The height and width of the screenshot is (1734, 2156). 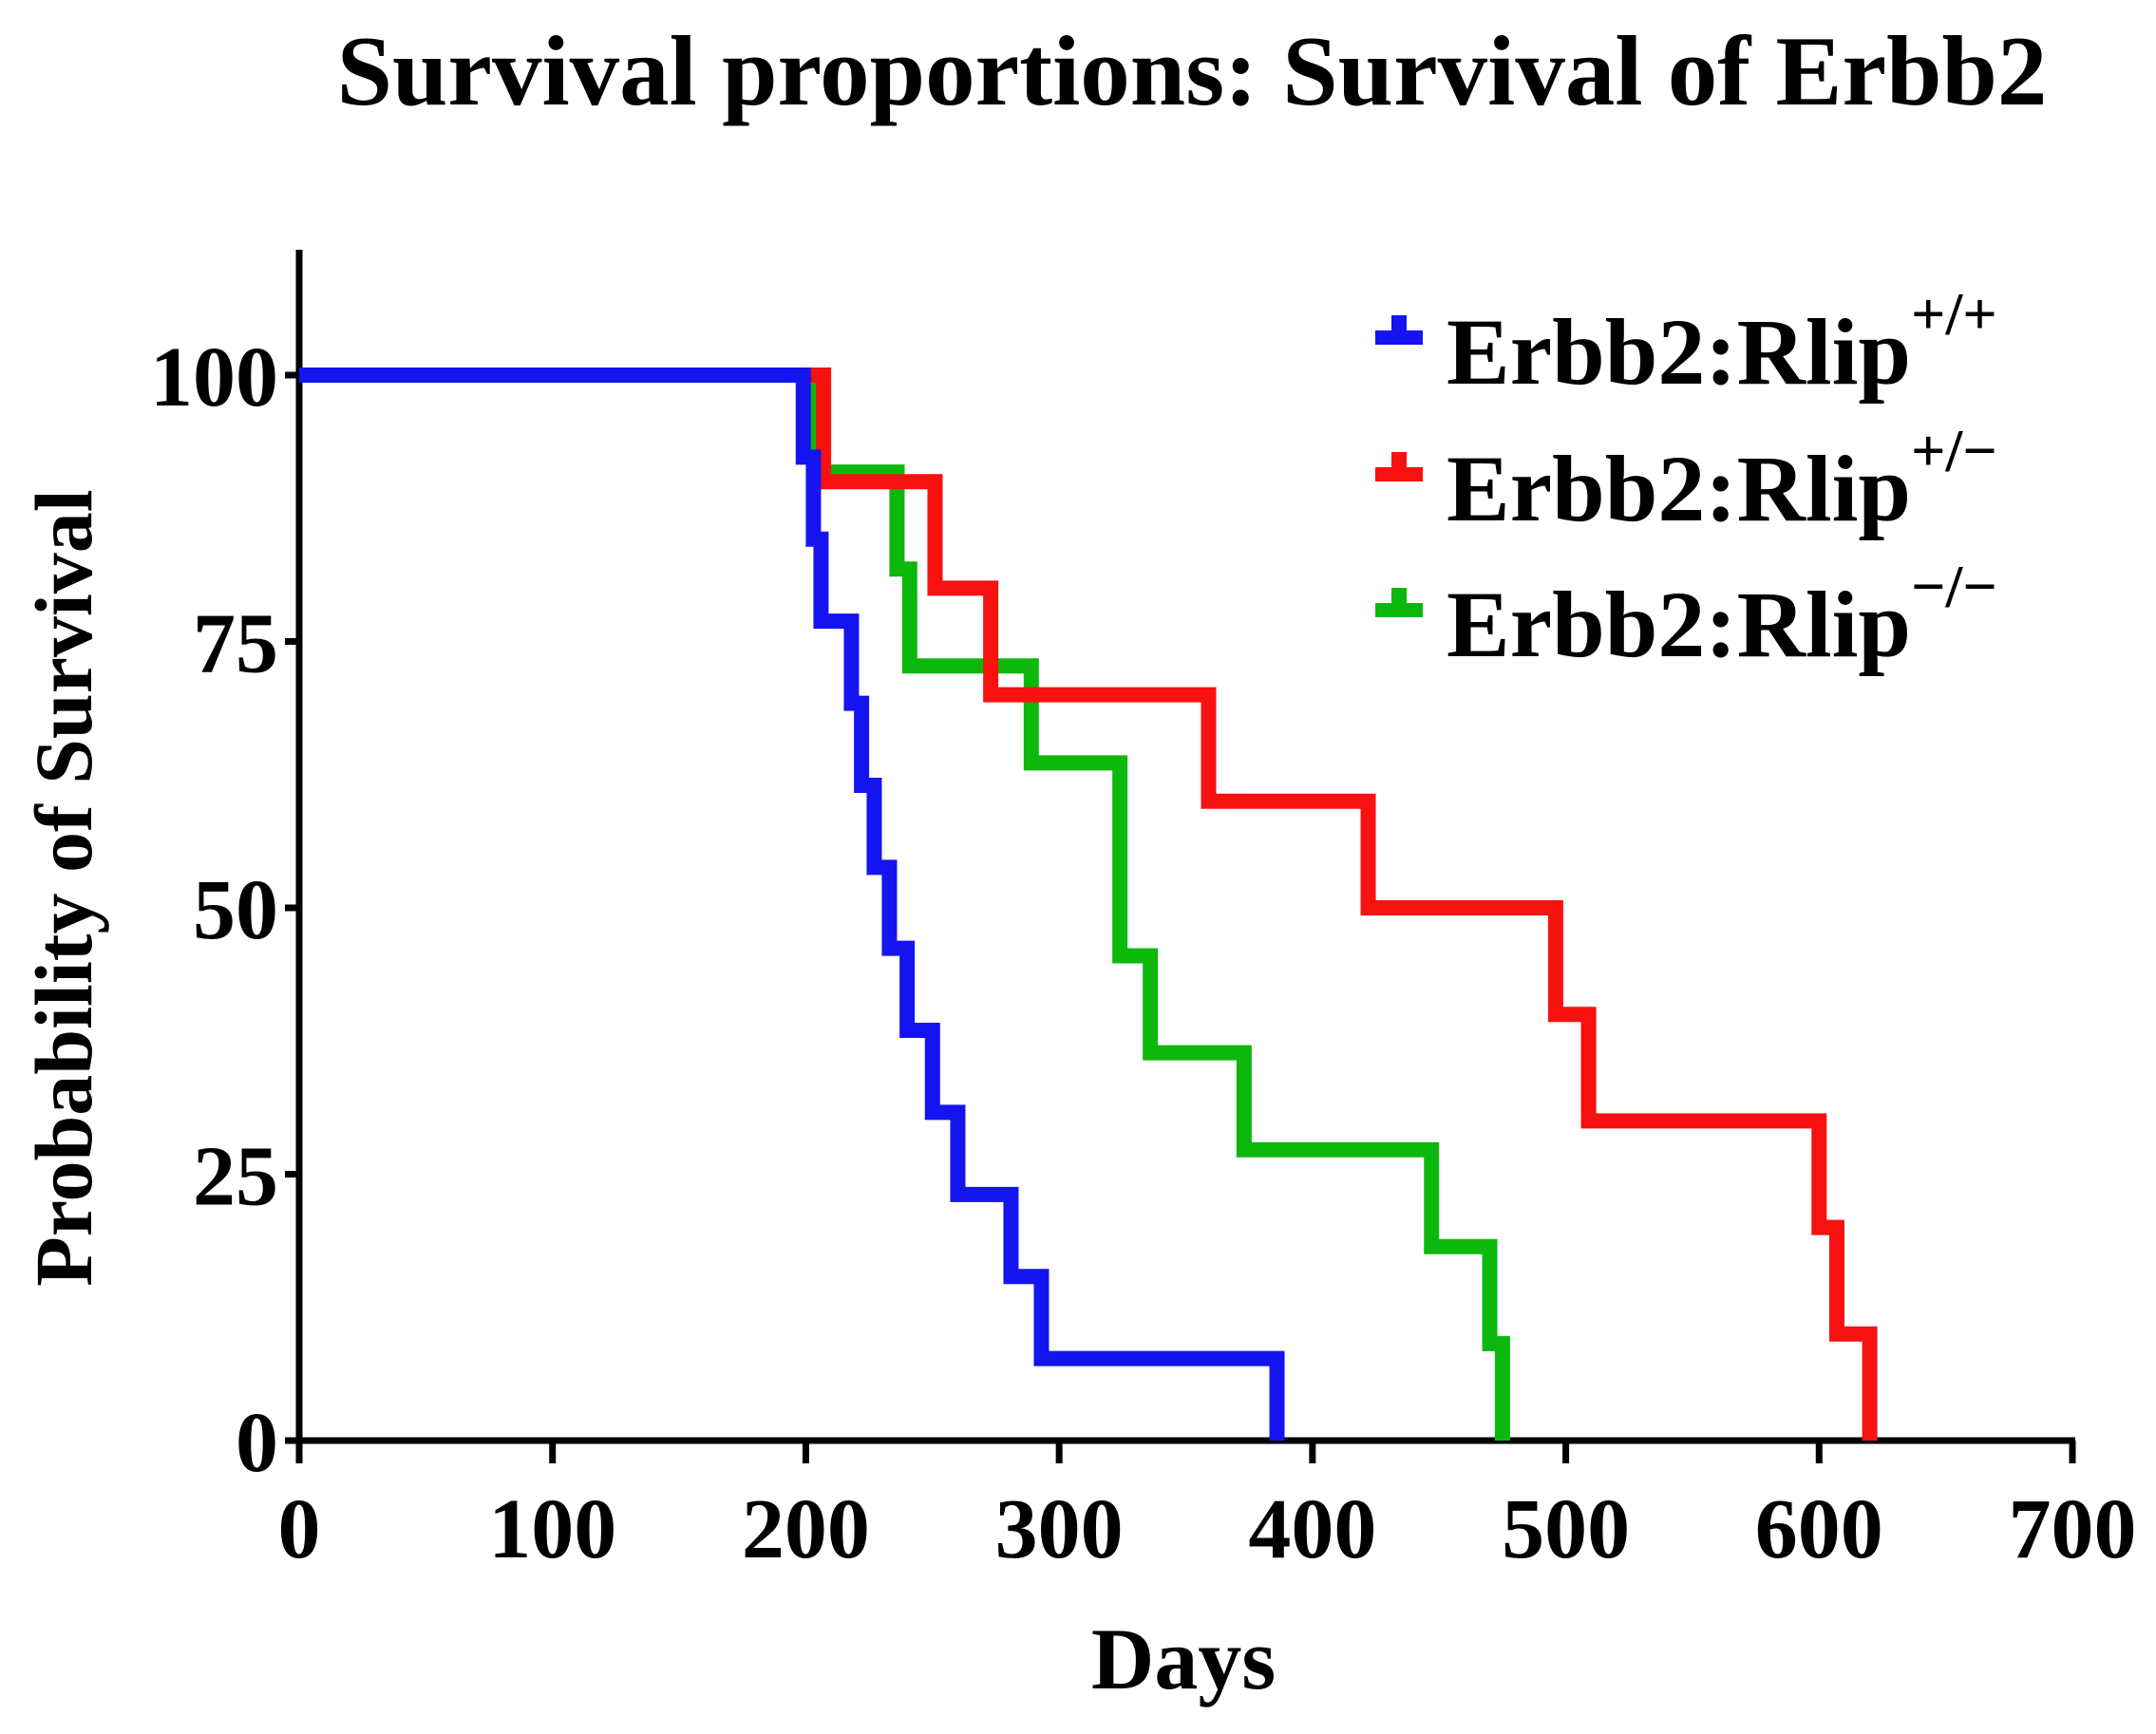 I want to click on y-tick-label: 0, so click(x=257, y=1443).